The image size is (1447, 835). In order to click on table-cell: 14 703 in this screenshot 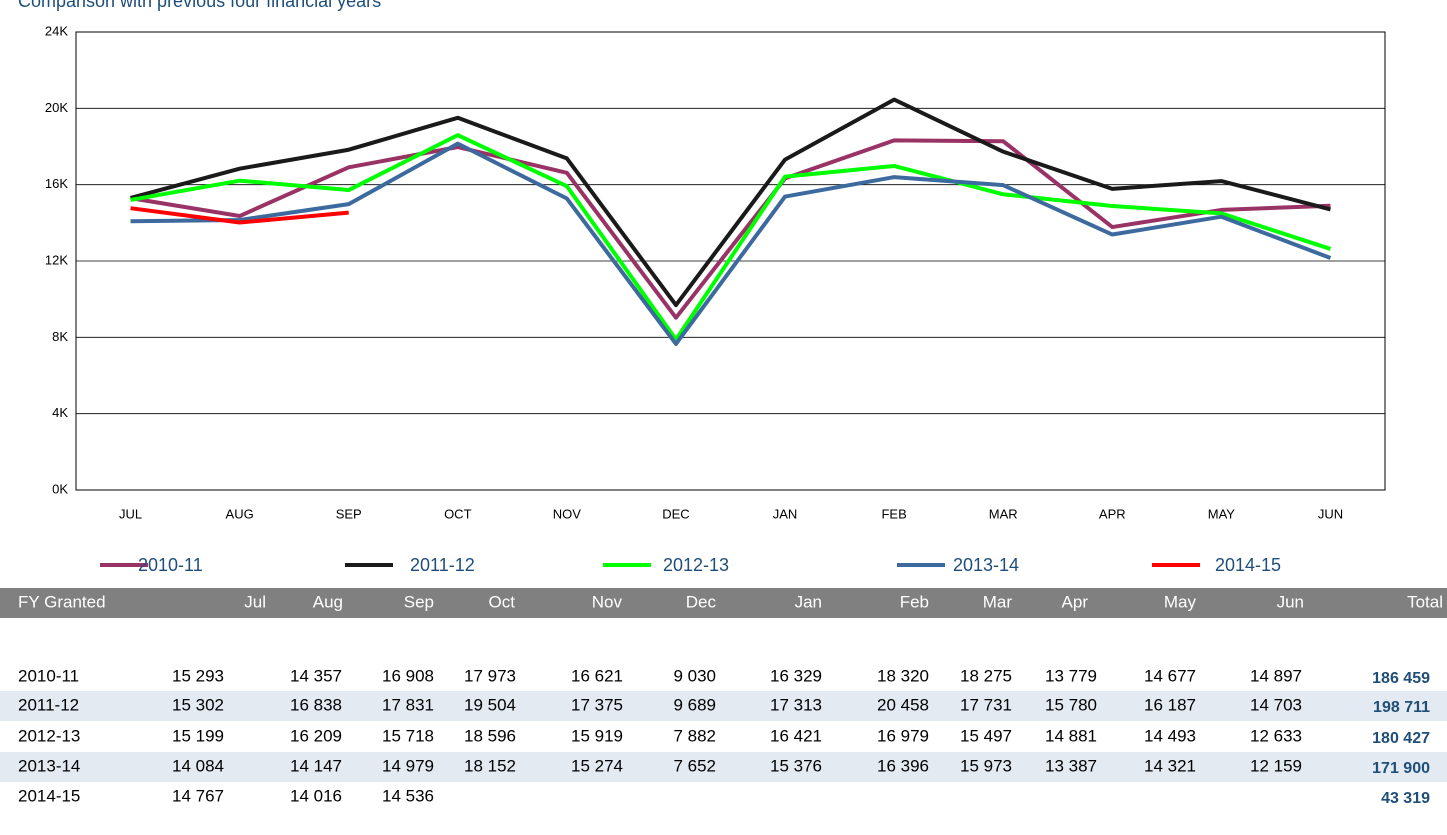, I will do `click(1276, 704)`.